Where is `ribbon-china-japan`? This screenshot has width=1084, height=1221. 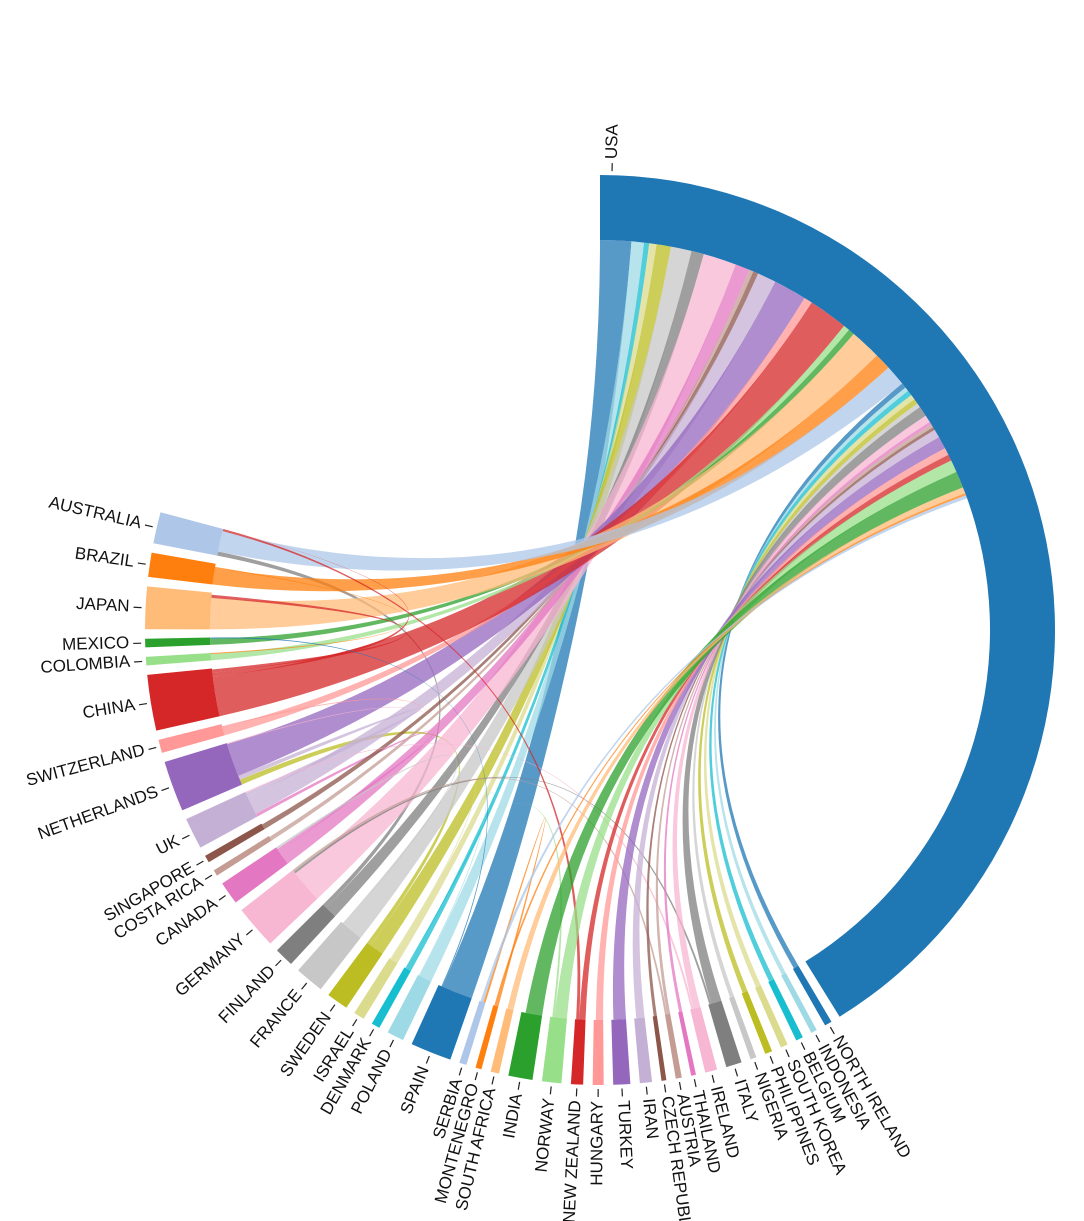 ribbon-china-japan is located at coordinates (308, 633).